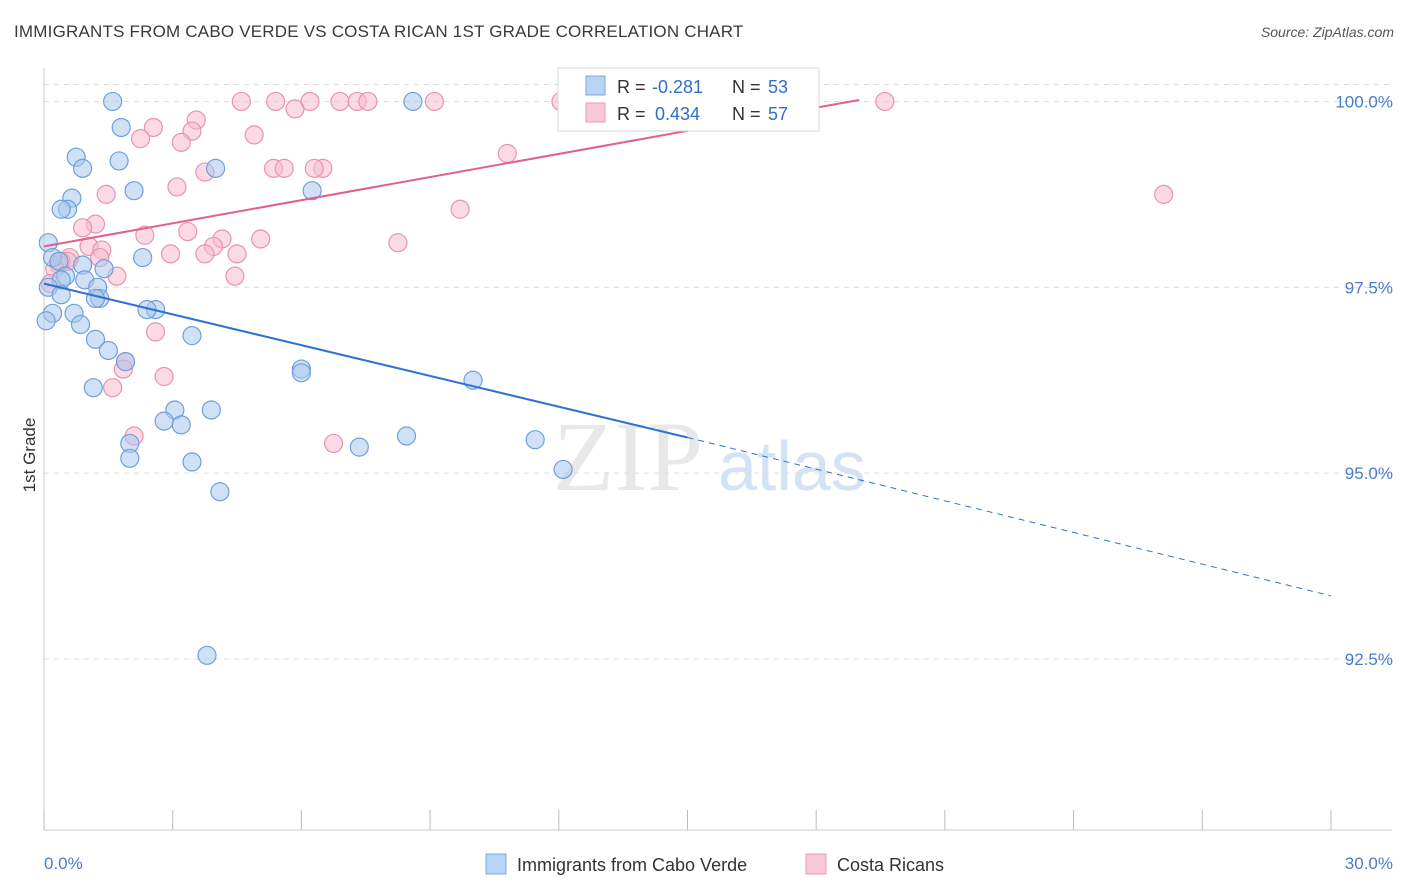  Describe the element at coordinates (631, 87) in the screenshot. I see `legend-blue-r-label: R =` at that location.